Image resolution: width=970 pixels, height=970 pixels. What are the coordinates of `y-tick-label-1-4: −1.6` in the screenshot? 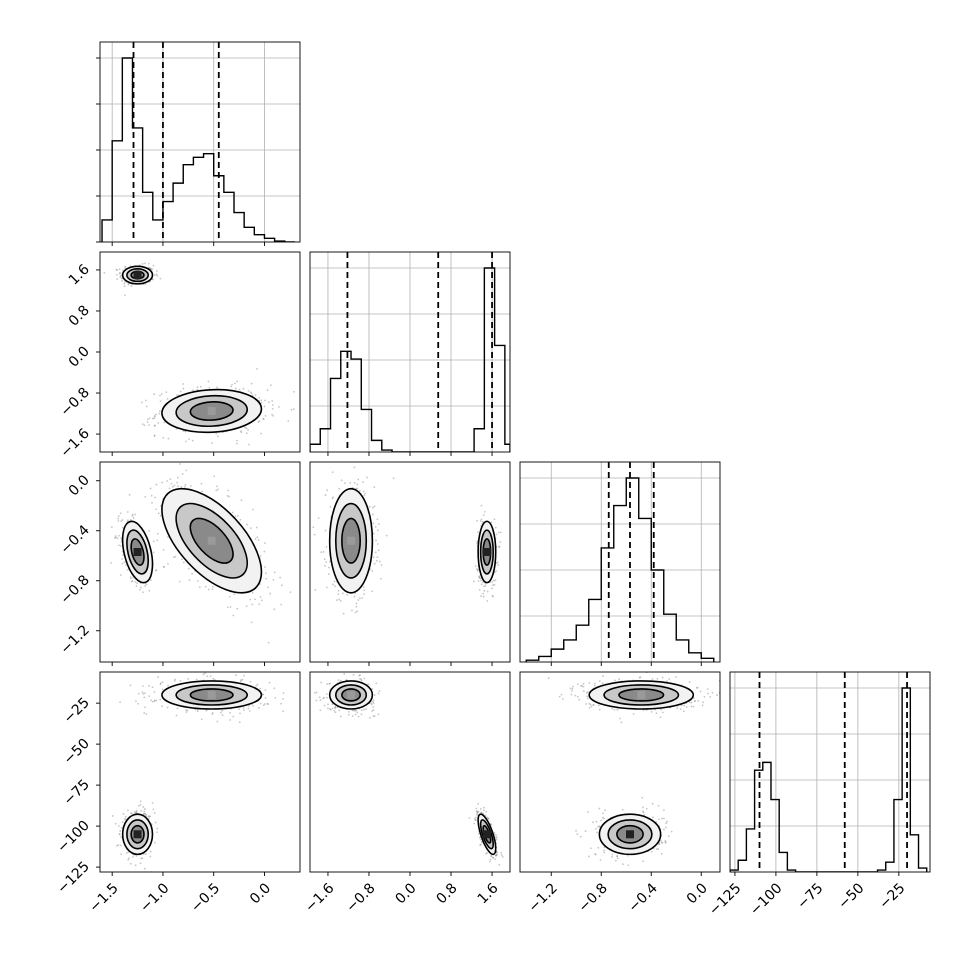 It's located at (74, 443).